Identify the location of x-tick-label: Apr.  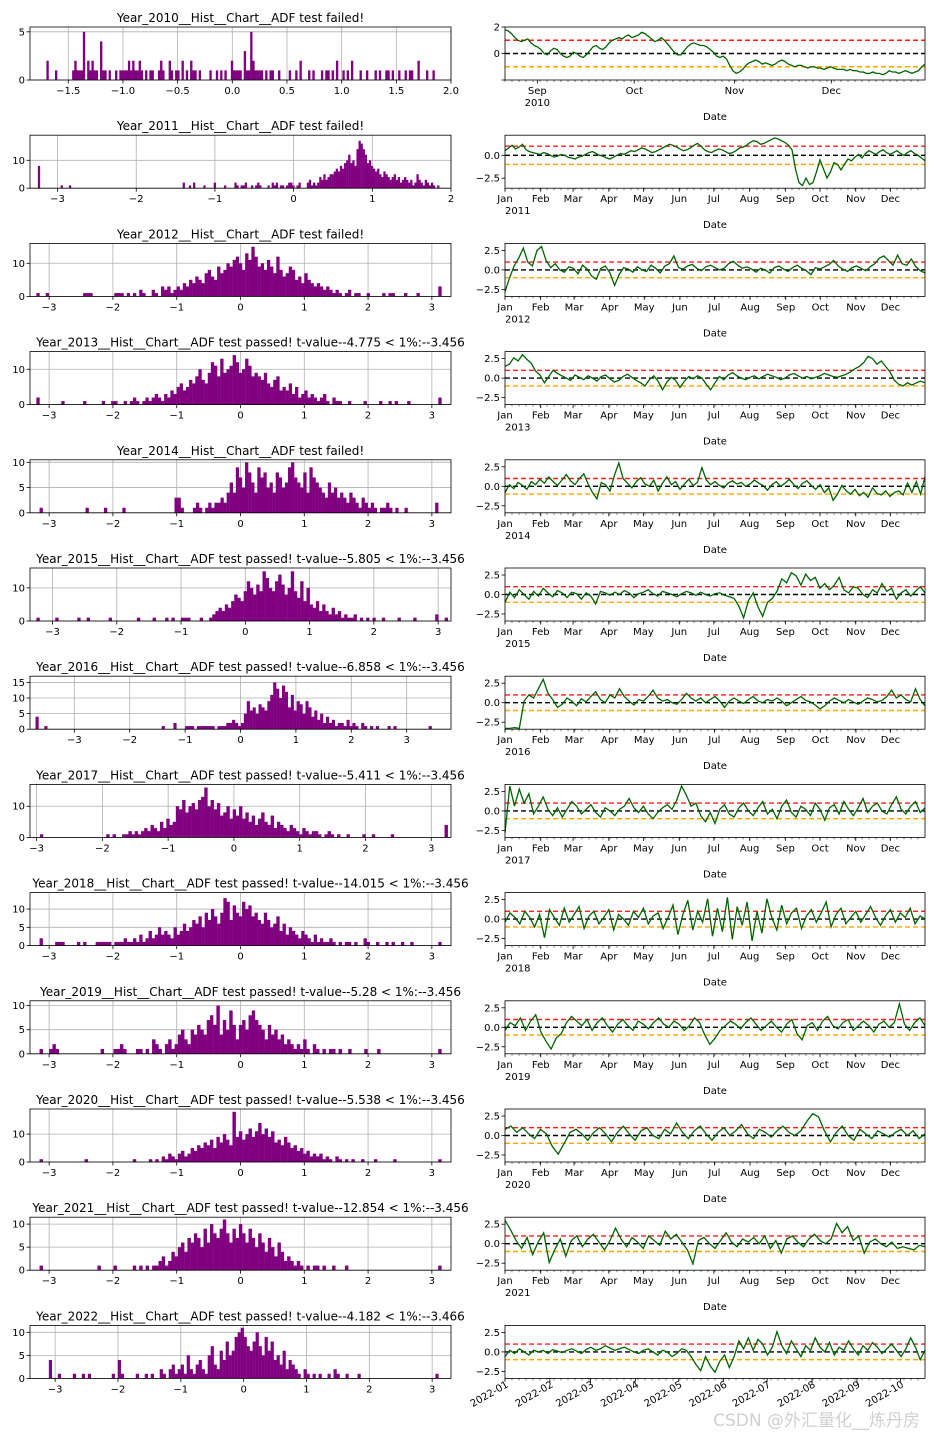
(609, 524).